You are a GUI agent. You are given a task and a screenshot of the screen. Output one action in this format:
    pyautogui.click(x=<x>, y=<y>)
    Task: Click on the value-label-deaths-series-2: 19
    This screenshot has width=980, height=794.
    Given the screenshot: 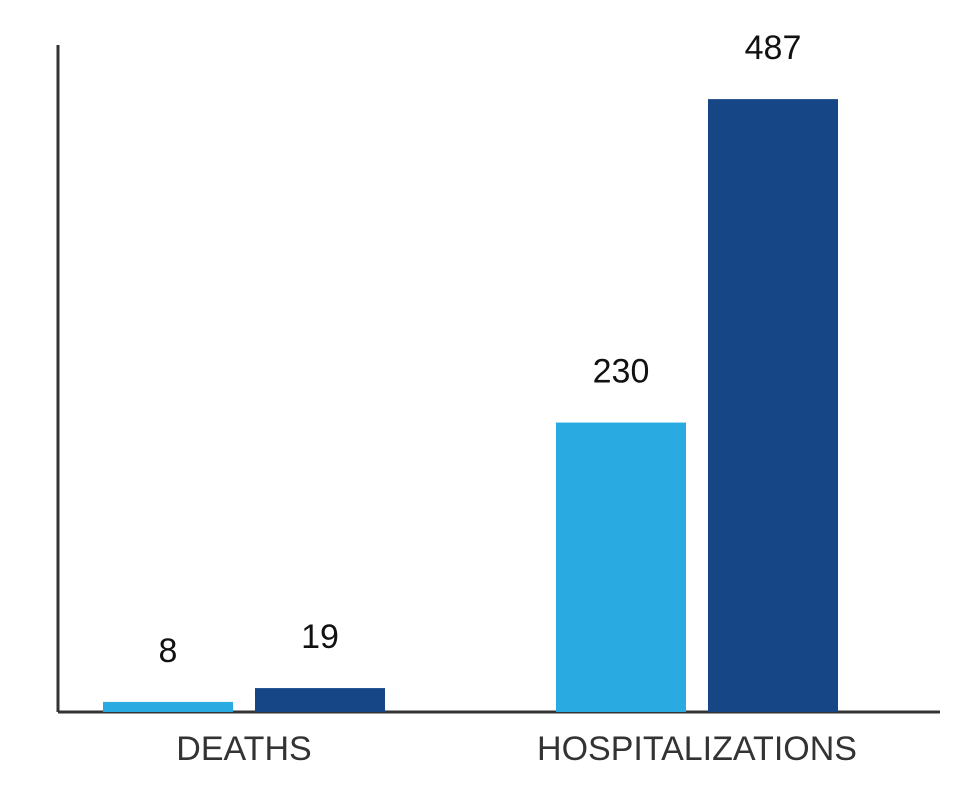 What is the action you would take?
    pyautogui.click(x=320, y=637)
    